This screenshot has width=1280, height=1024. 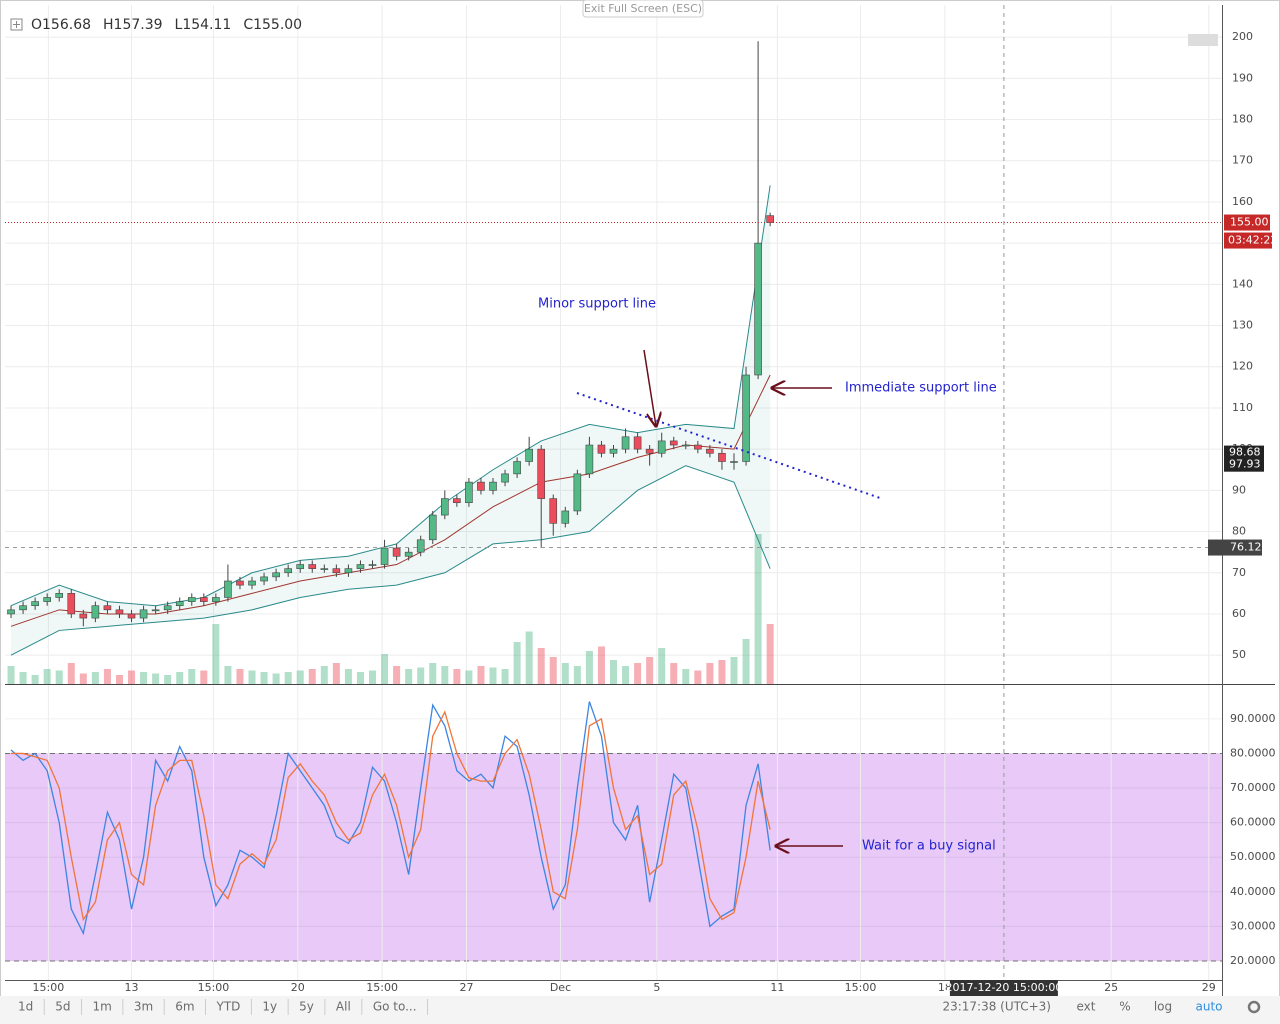 I want to click on range-button: 1y, so click(x=269, y=1007).